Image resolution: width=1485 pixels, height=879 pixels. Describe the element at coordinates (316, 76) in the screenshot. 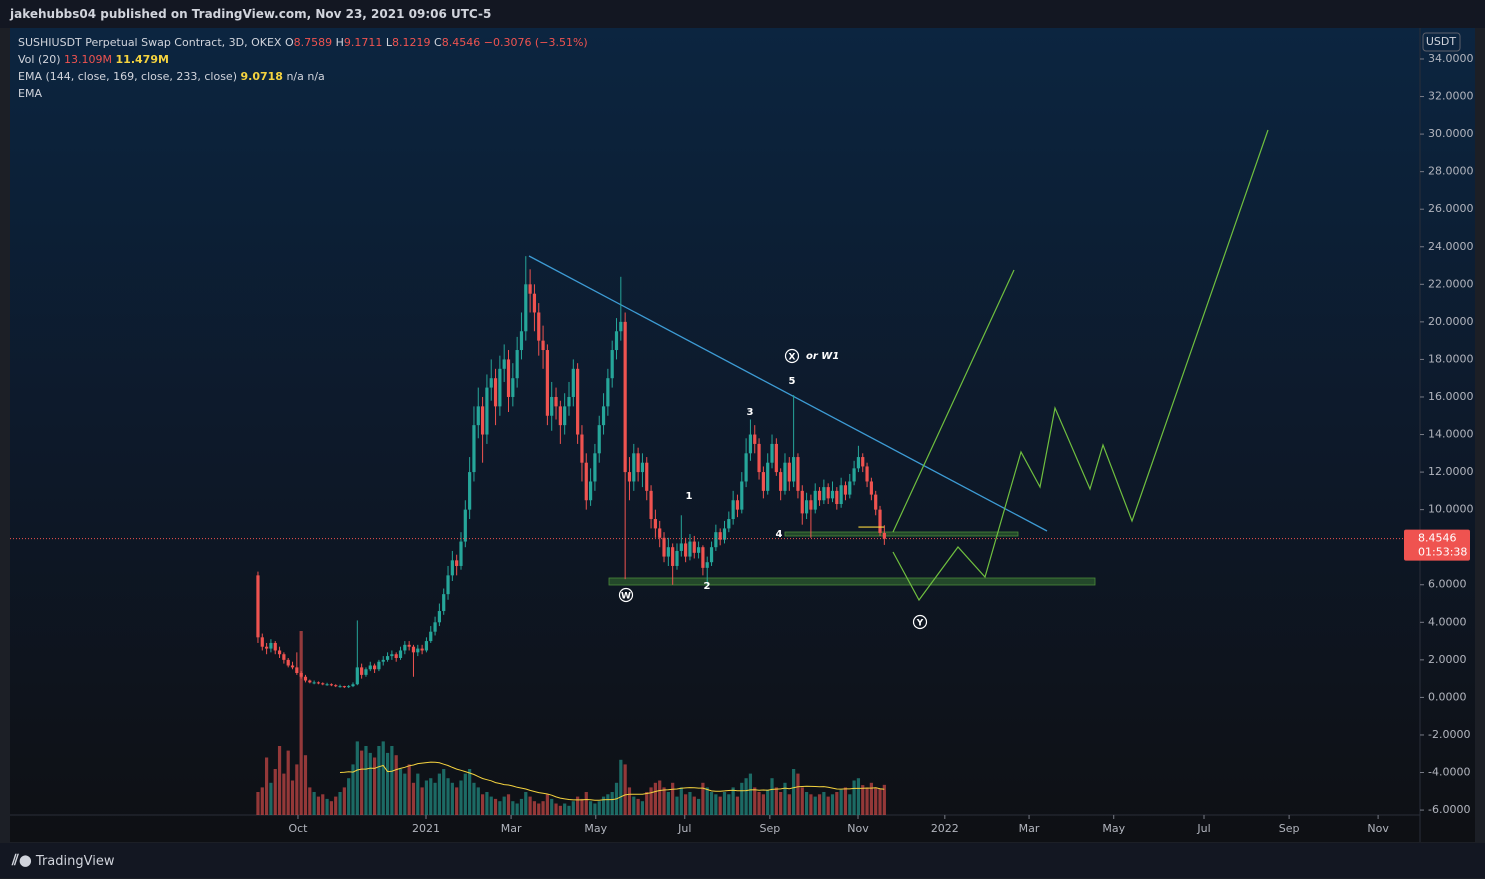

I see `ema-na: n/a` at that location.